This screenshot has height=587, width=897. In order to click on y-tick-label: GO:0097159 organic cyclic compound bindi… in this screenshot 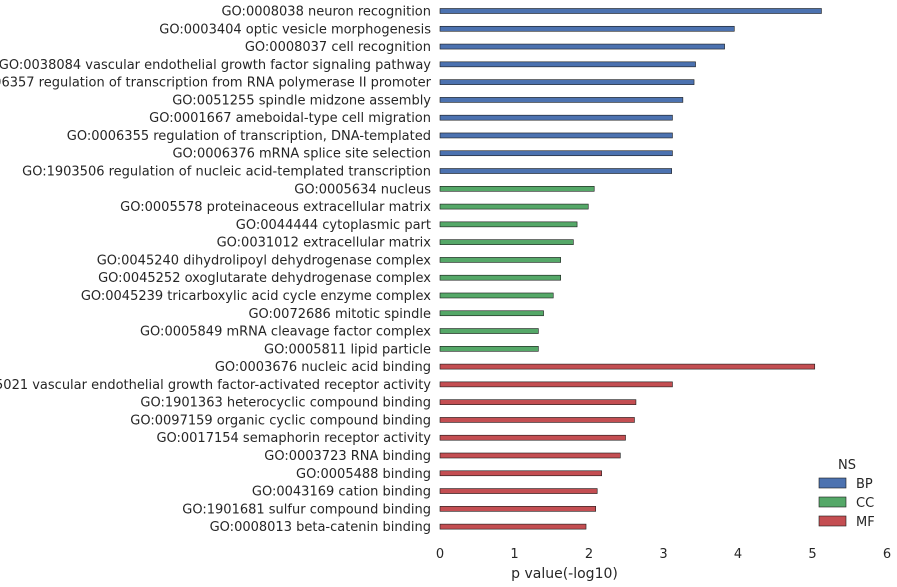, I will do `click(280, 420)`.